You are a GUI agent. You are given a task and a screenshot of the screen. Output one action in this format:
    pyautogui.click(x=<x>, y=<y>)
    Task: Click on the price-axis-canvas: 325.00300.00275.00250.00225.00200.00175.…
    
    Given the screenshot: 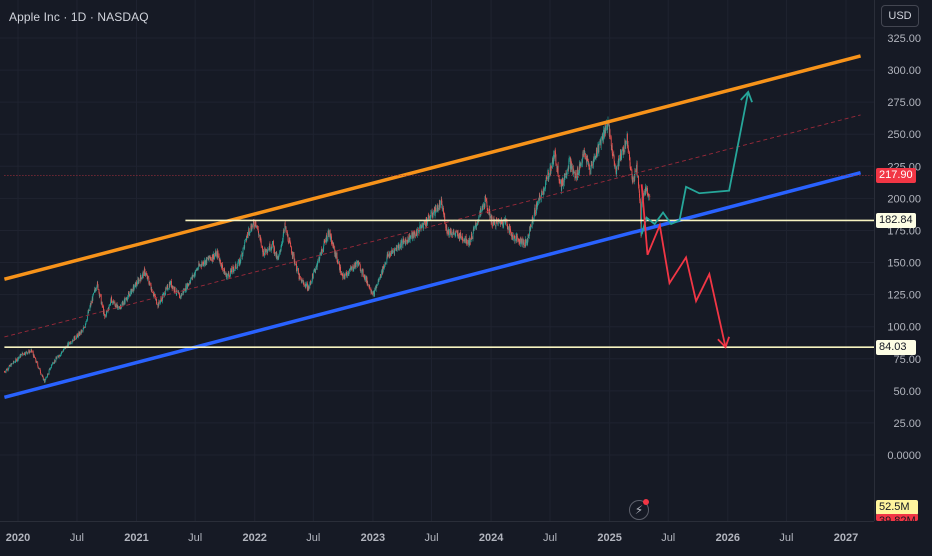 What is the action you would take?
    pyautogui.click(x=903, y=260)
    